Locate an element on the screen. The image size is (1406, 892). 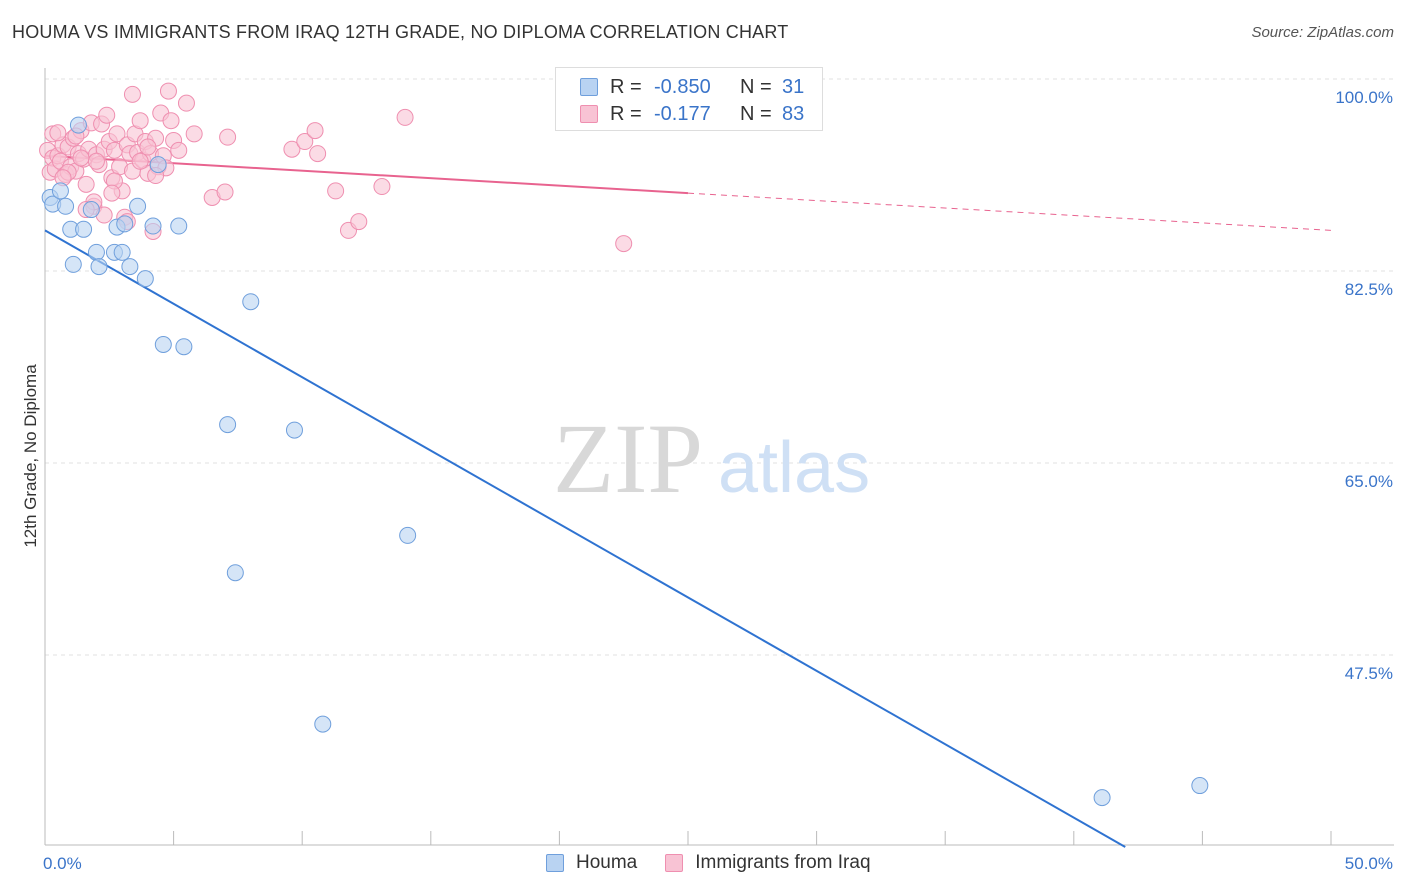
series-legend: Houma Immigrants from Iraq is located at coordinates (722, 863).